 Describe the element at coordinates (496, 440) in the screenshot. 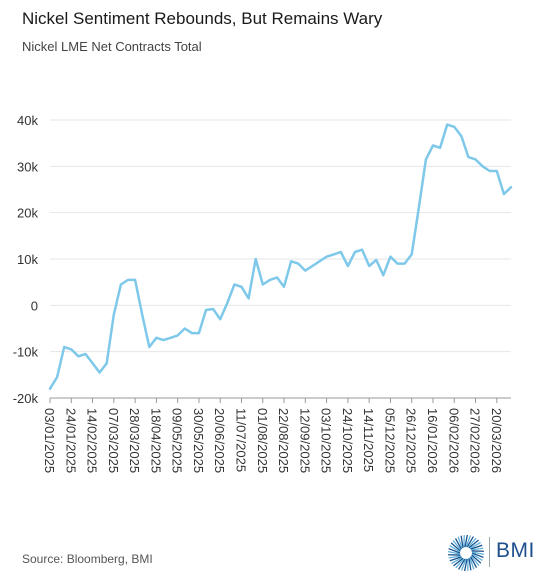

I see `x-tick-label: 20/03/2026` at that location.